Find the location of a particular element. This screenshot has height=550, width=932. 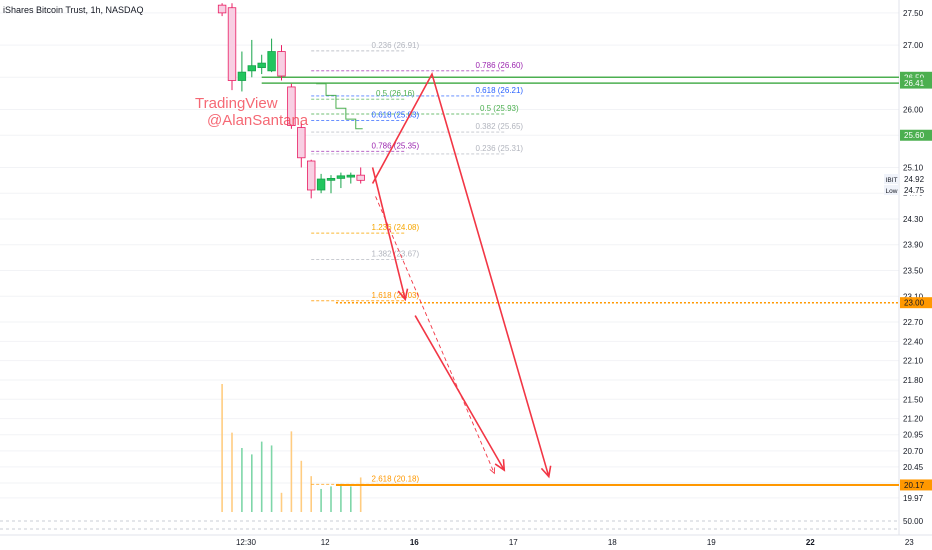

price-label-text: 24.75 is located at coordinates (914, 190).